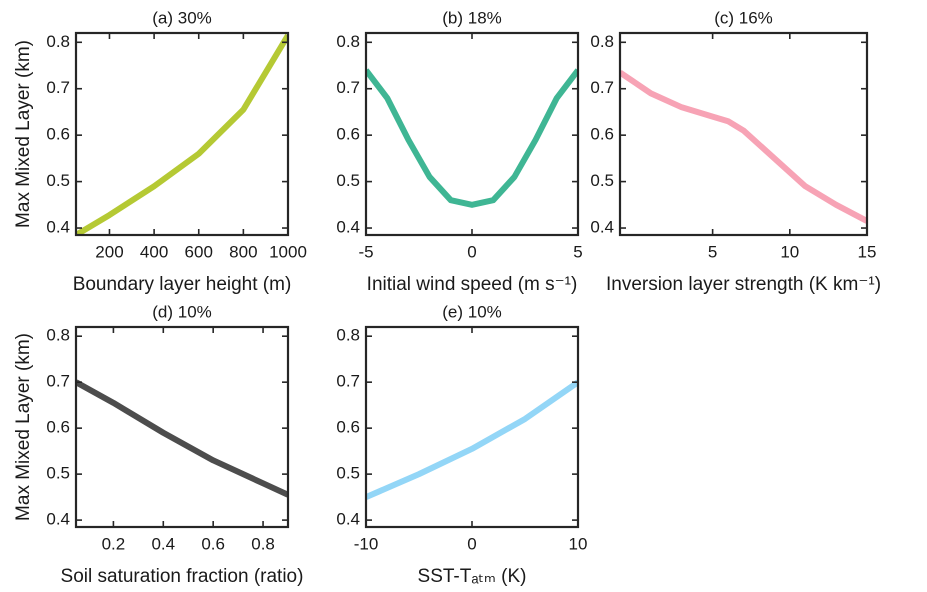 The height and width of the screenshot is (592, 927). What do you see at coordinates (288, 251) in the screenshot?
I see `x-tick-label: 1000` at bounding box center [288, 251].